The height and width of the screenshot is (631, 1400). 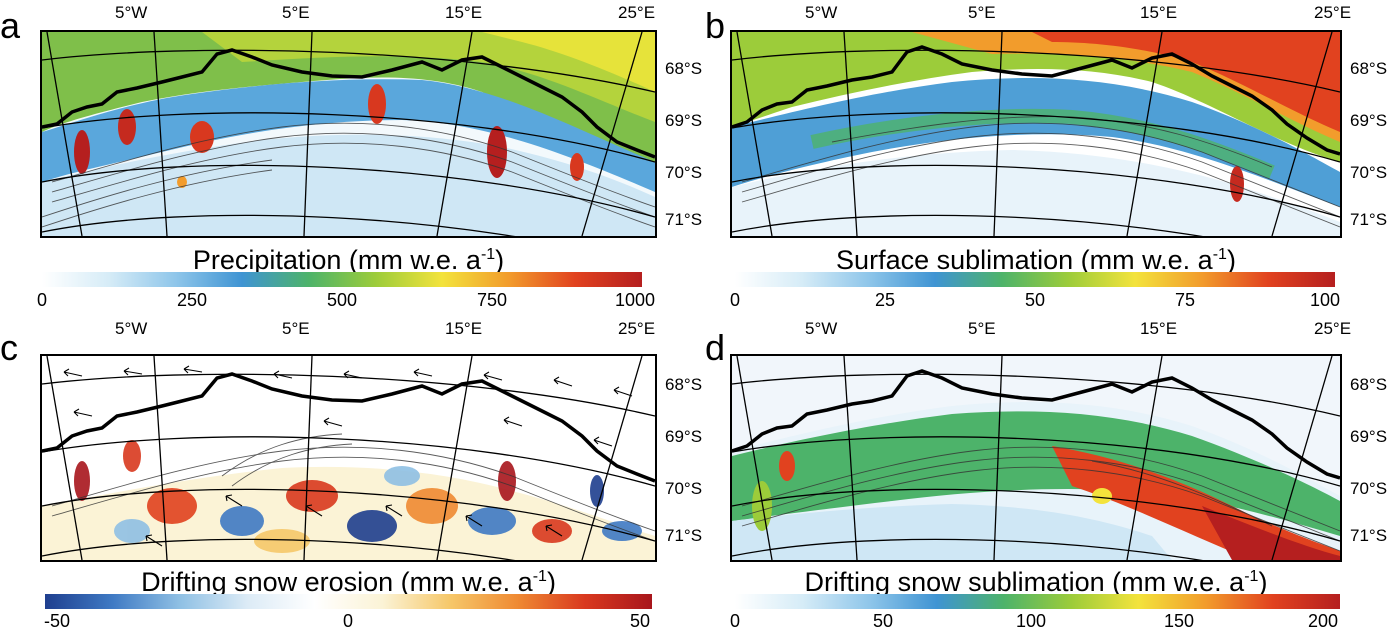 What do you see at coordinates (9, 347) in the screenshot?
I see `panel-label: c` at bounding box center [9, 347].